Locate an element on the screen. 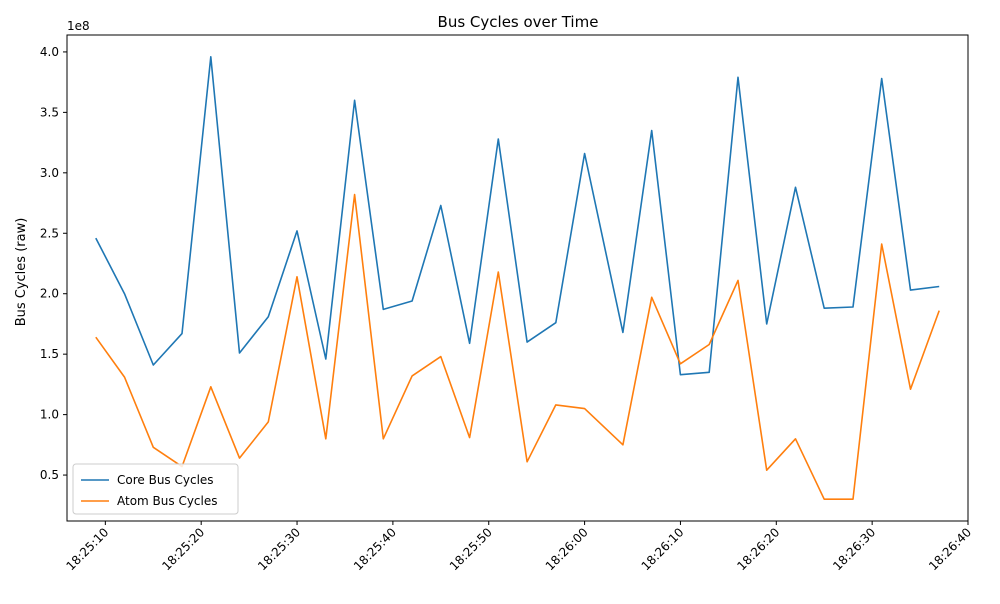  legend: Core Bus Cycles Atom Bus Cycles is located at coordinates (155, 489).